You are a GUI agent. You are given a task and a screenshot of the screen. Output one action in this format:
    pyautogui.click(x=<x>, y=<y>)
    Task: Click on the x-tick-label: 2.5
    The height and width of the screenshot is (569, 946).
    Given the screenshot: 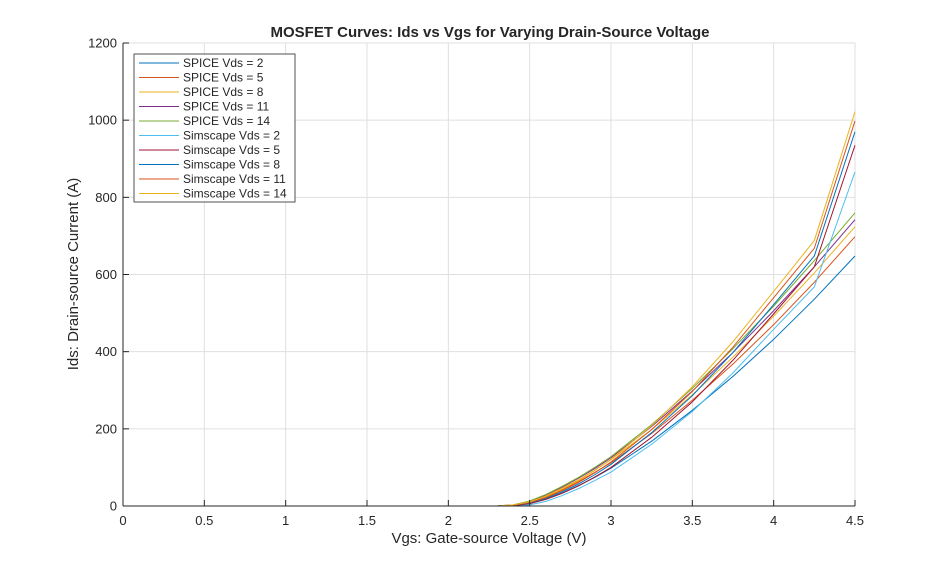 What is the action you would take?
    pyautogui.click(x=530, y=520)
    